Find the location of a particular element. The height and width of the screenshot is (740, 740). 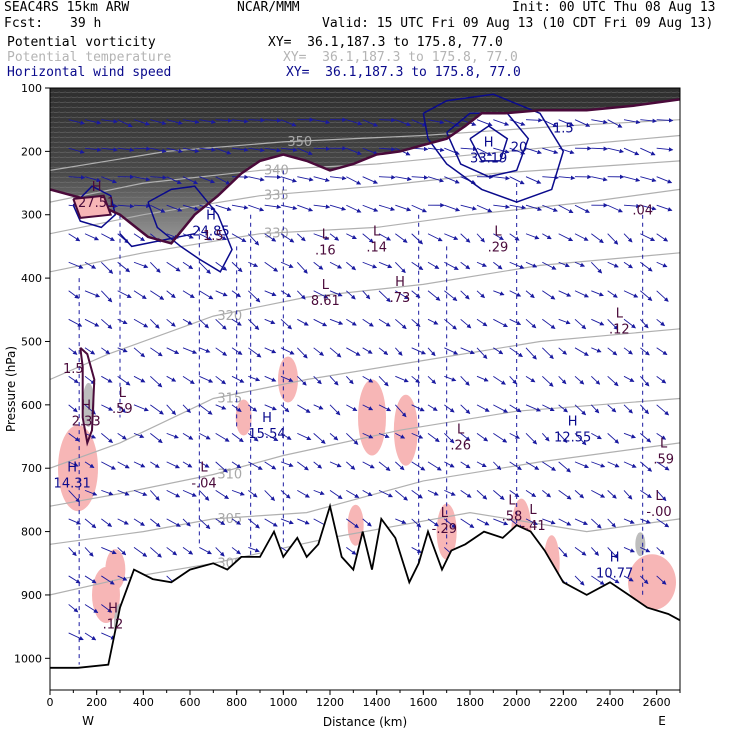

wind-speed-contour is located at coordinates (157, 240).